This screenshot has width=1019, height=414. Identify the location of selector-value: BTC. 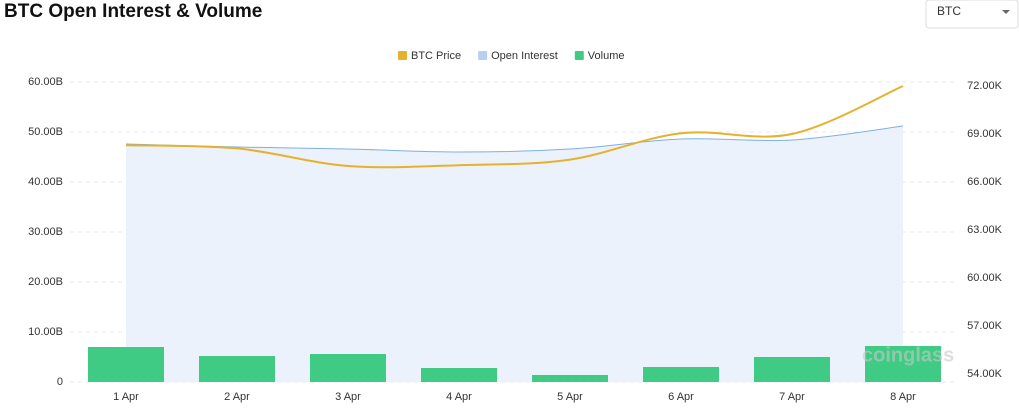
(949, 11).